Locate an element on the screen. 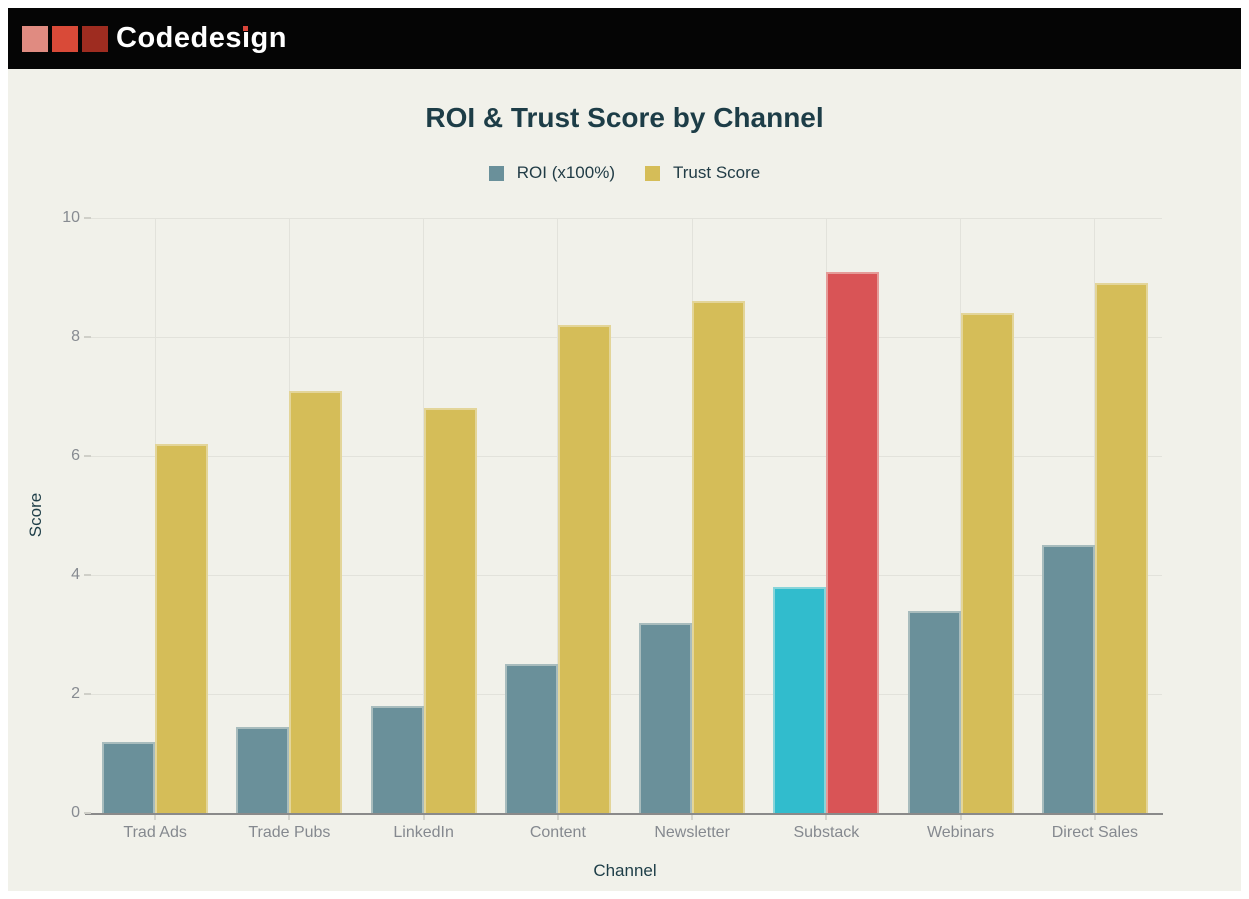  legend-item-trust: Trust Score is located at coordinates (702, 173).